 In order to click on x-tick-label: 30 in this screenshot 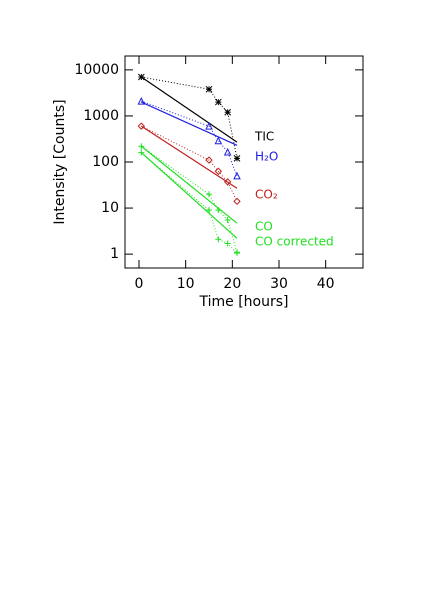, I will do `click(279, 284)`.